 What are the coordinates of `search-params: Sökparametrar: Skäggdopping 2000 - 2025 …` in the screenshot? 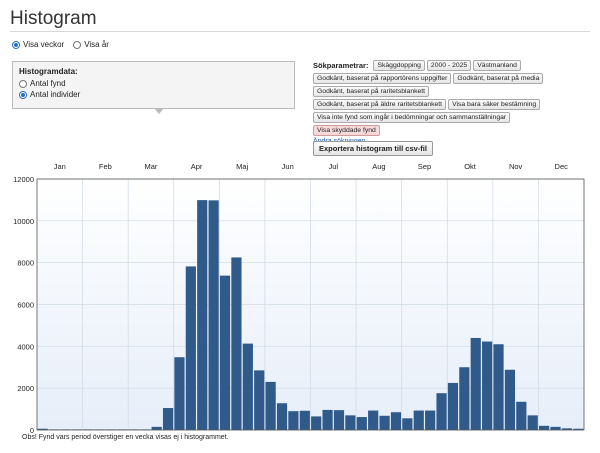 It's located at (453, 103).